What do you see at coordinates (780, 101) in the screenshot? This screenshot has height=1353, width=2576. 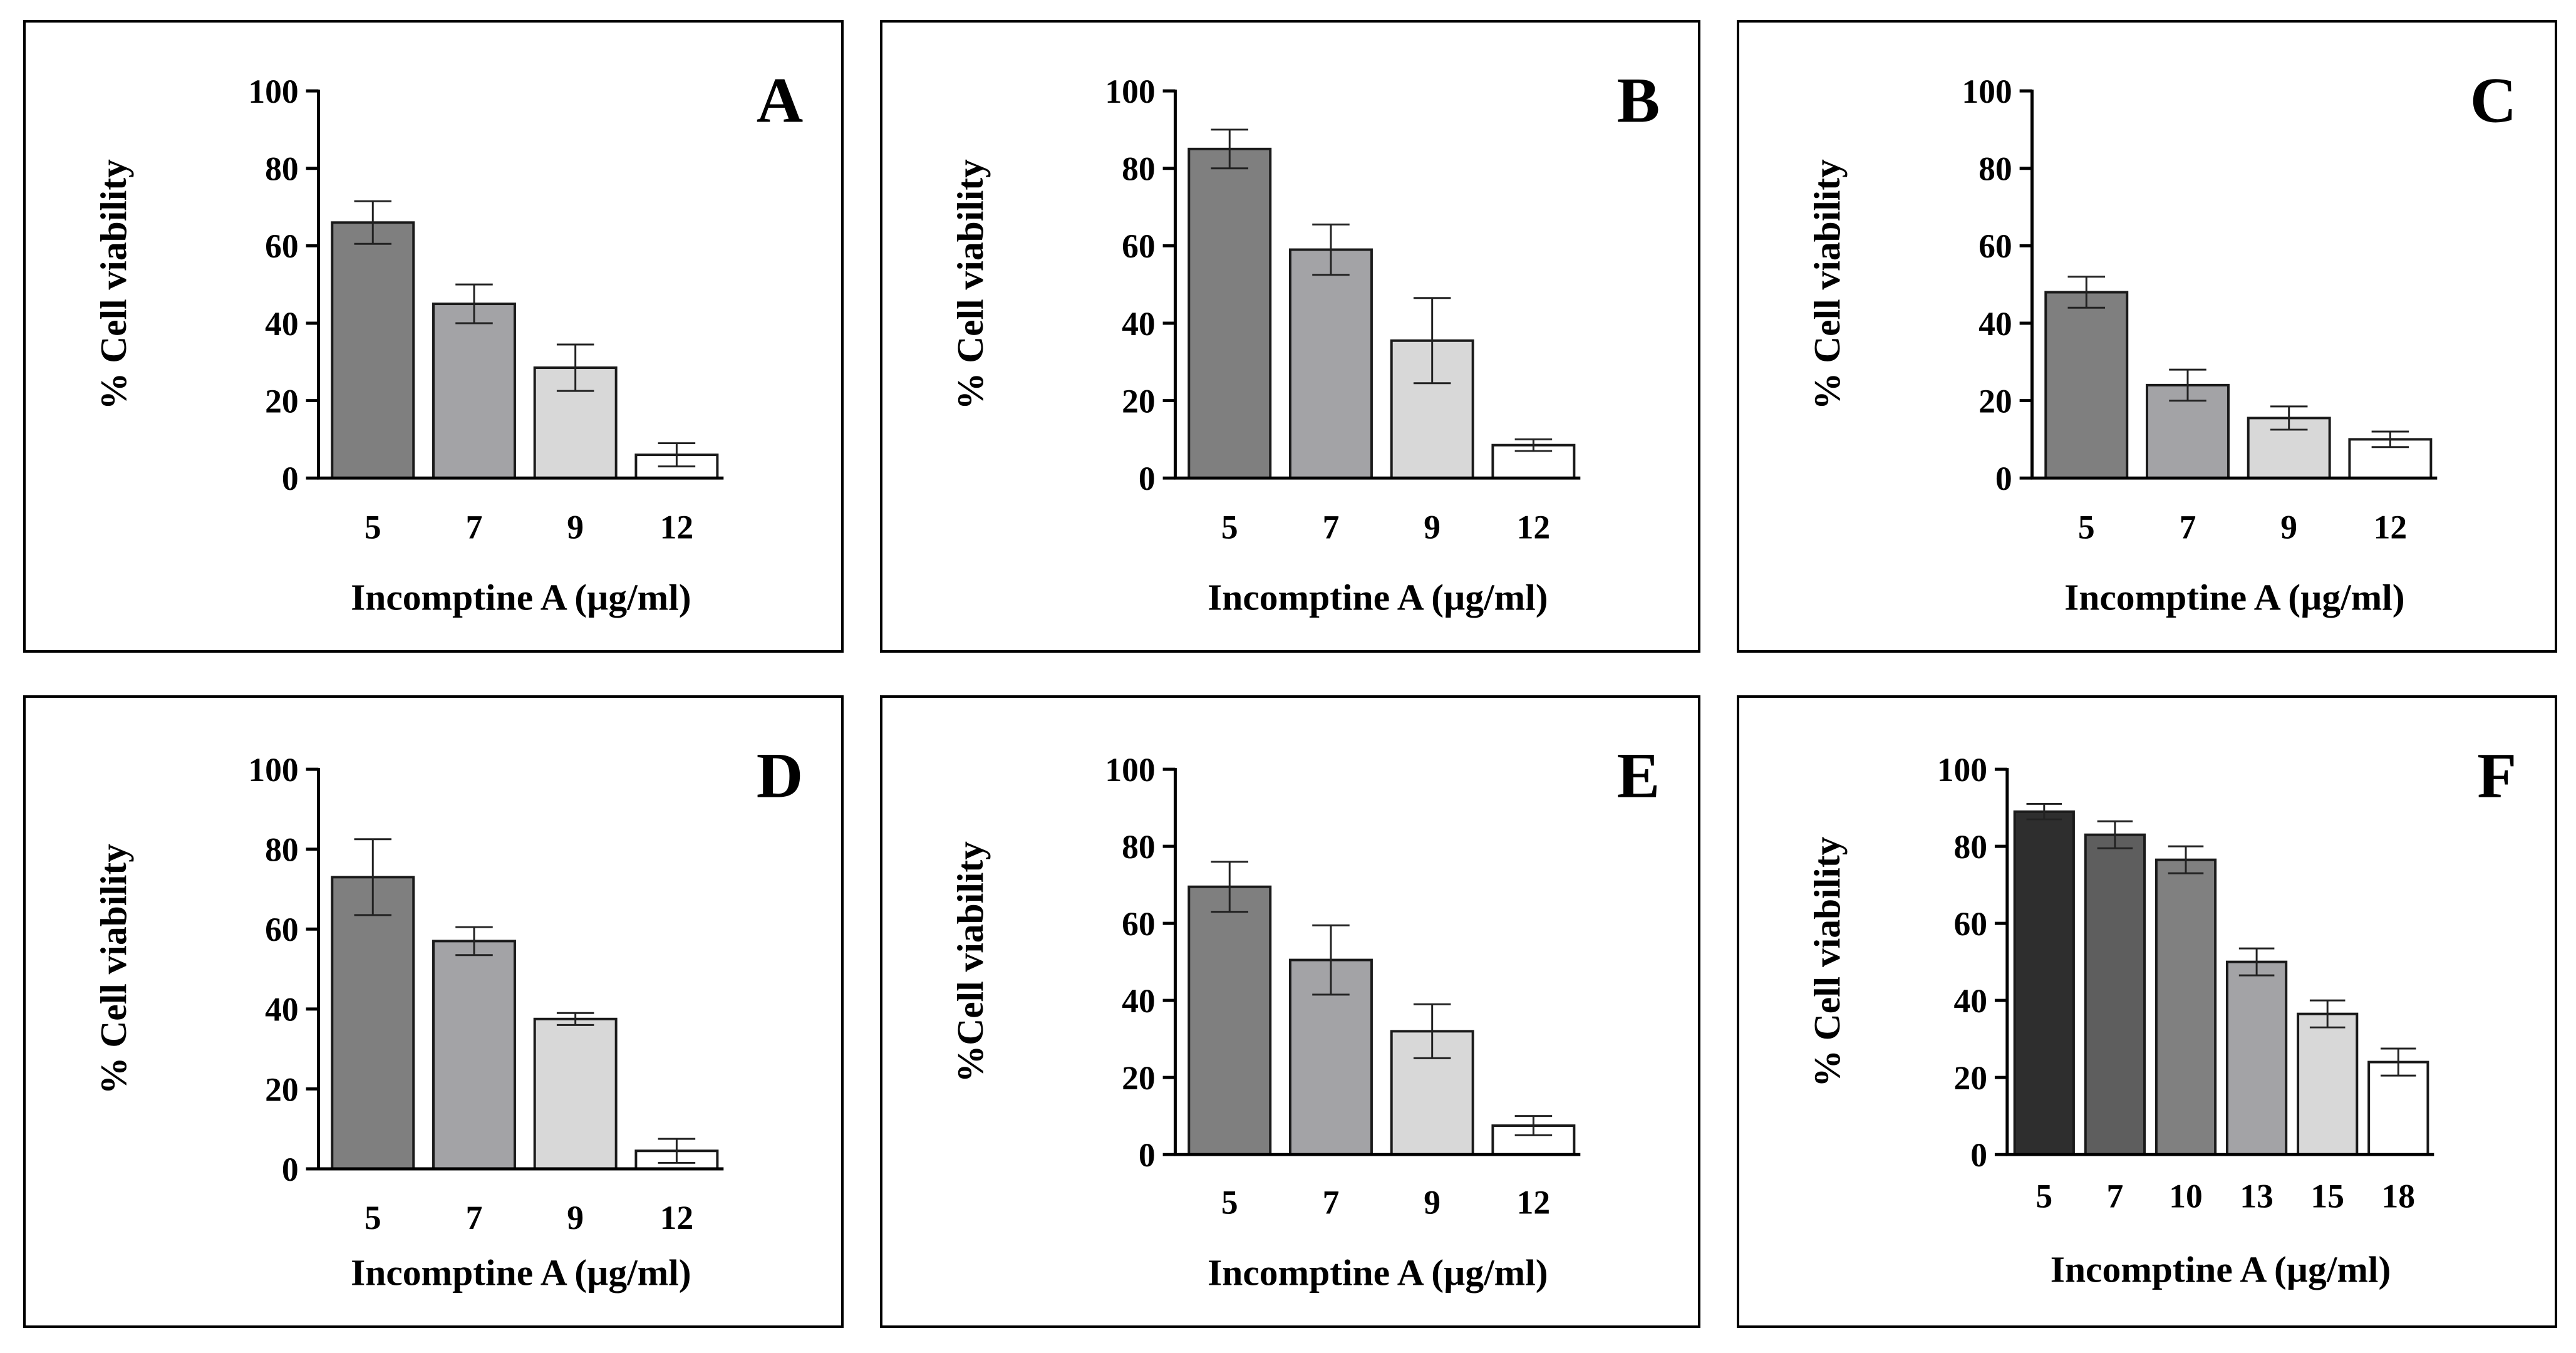 I see `panel-label: A` at bounding box center [780, 101].